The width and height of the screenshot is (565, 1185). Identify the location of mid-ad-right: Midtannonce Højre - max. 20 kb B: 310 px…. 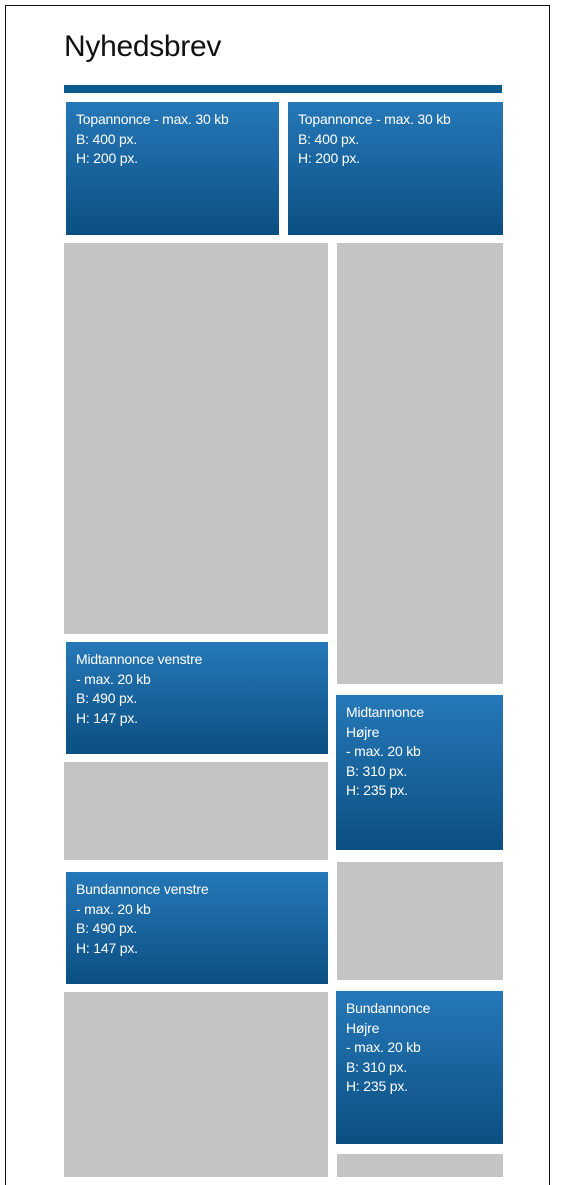
(419, 772).